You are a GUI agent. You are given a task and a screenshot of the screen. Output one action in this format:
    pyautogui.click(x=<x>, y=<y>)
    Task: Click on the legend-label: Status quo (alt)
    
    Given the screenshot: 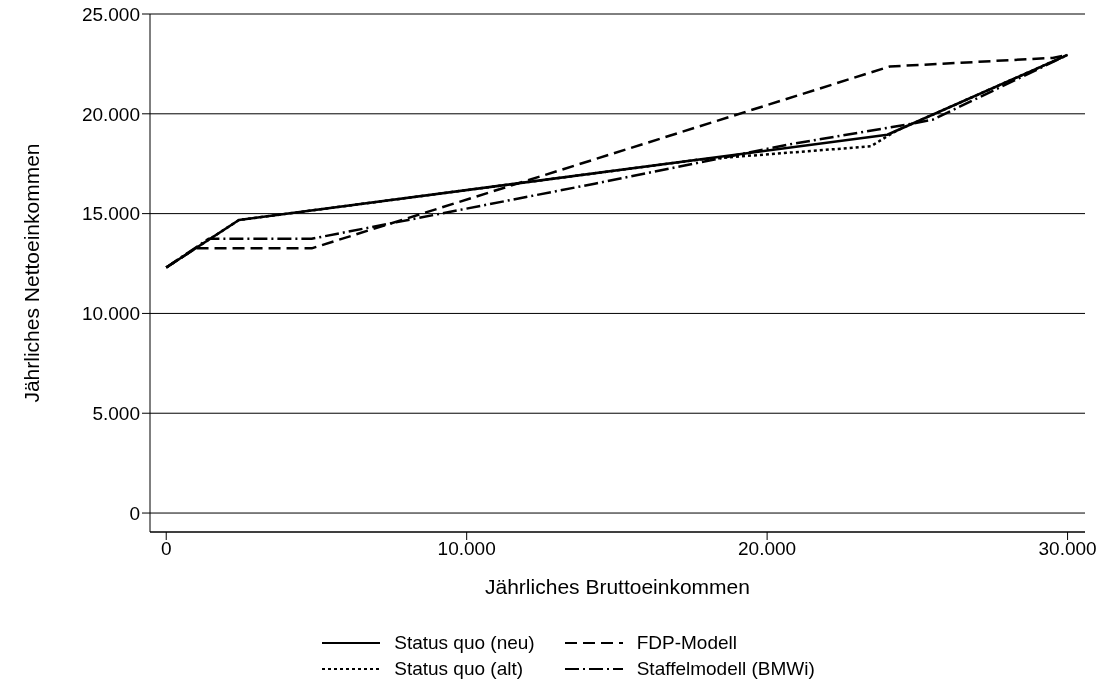 What is the action you would take?
    pyautogui.click(x=459, y=669)
    